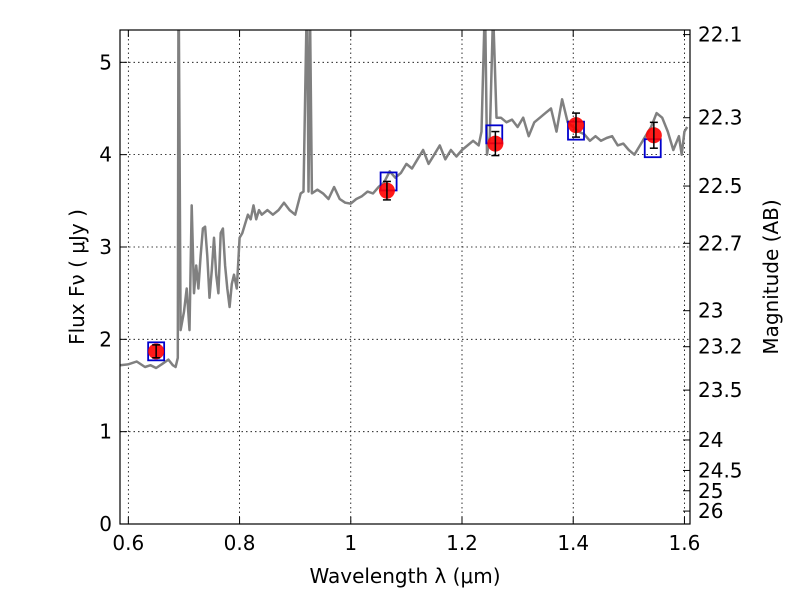  I want to click on right-tick-label: 22.3, so click(720, 118).